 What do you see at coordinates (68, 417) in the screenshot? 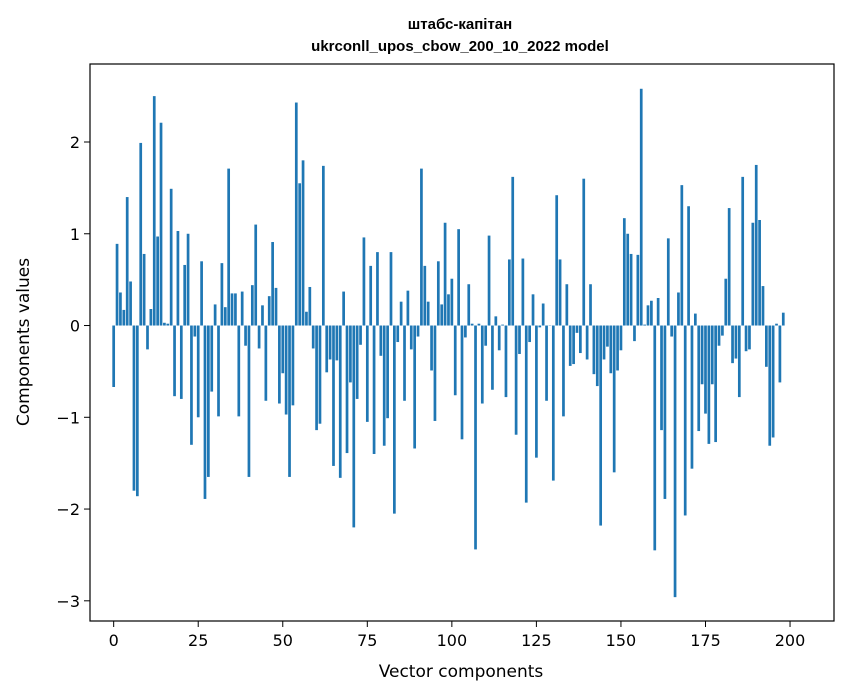
I see `y-tick-label: −1` at bounding box center [68, 417].